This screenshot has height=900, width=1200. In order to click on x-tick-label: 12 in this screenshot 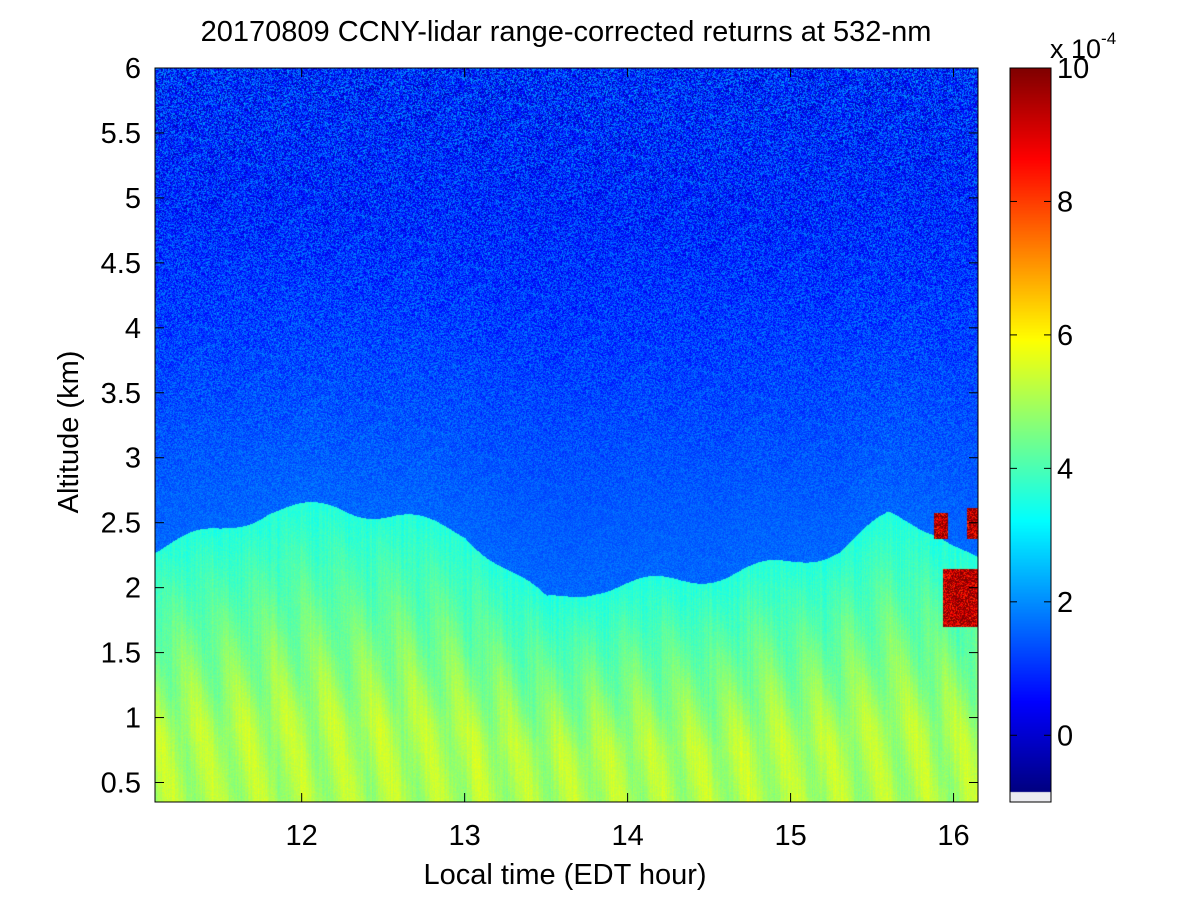, I will do `click(302, 836)`.